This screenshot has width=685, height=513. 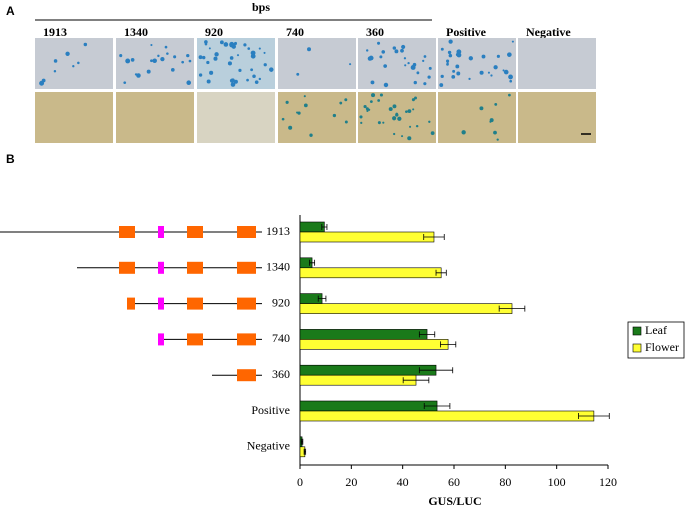 What do you see at coordinates (281, 374) in the screenshot?
I see `category-label: 360` at bounding box center [281, 374].